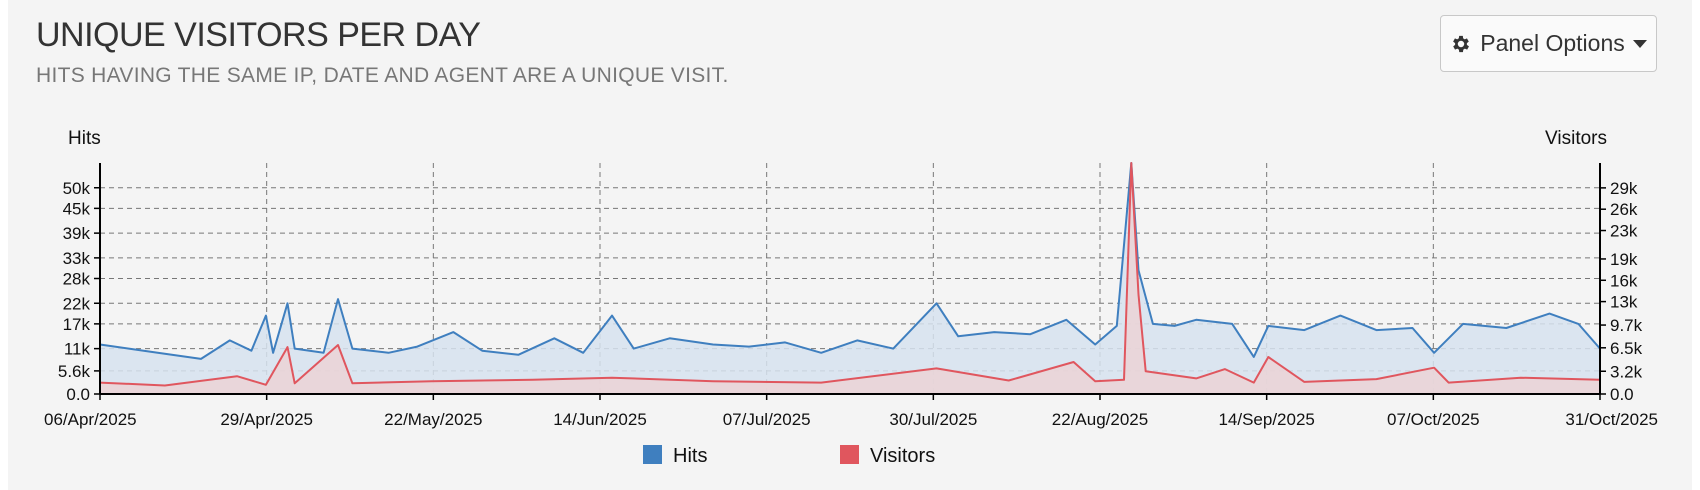 Image resolution: width=1700 pixels, height=490 pixels. Describe the element at coordinates (1266, 419) in the screenshot. I see `x-tick-label: 14/Sep/2025` at that location.